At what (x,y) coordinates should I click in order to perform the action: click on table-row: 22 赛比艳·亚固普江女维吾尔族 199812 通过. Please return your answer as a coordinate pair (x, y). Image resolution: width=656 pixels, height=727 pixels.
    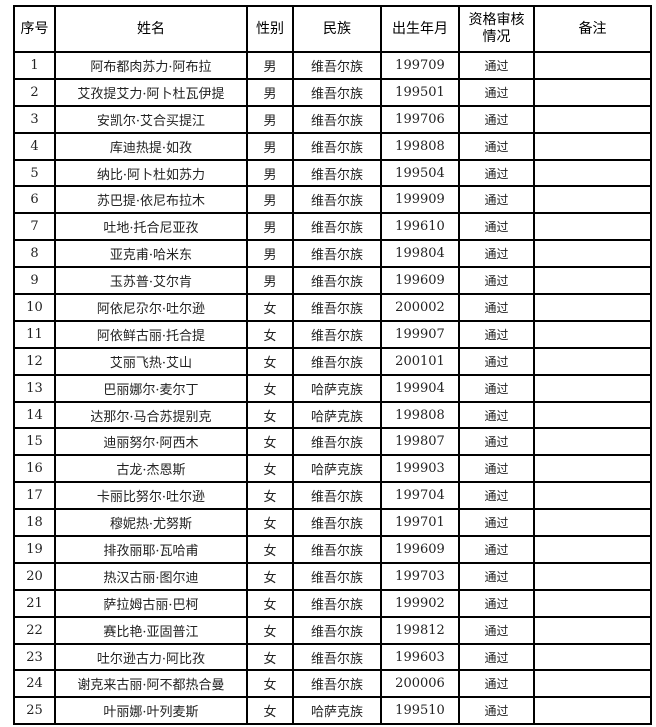
    Looking at the image, I should click on (332, 630).